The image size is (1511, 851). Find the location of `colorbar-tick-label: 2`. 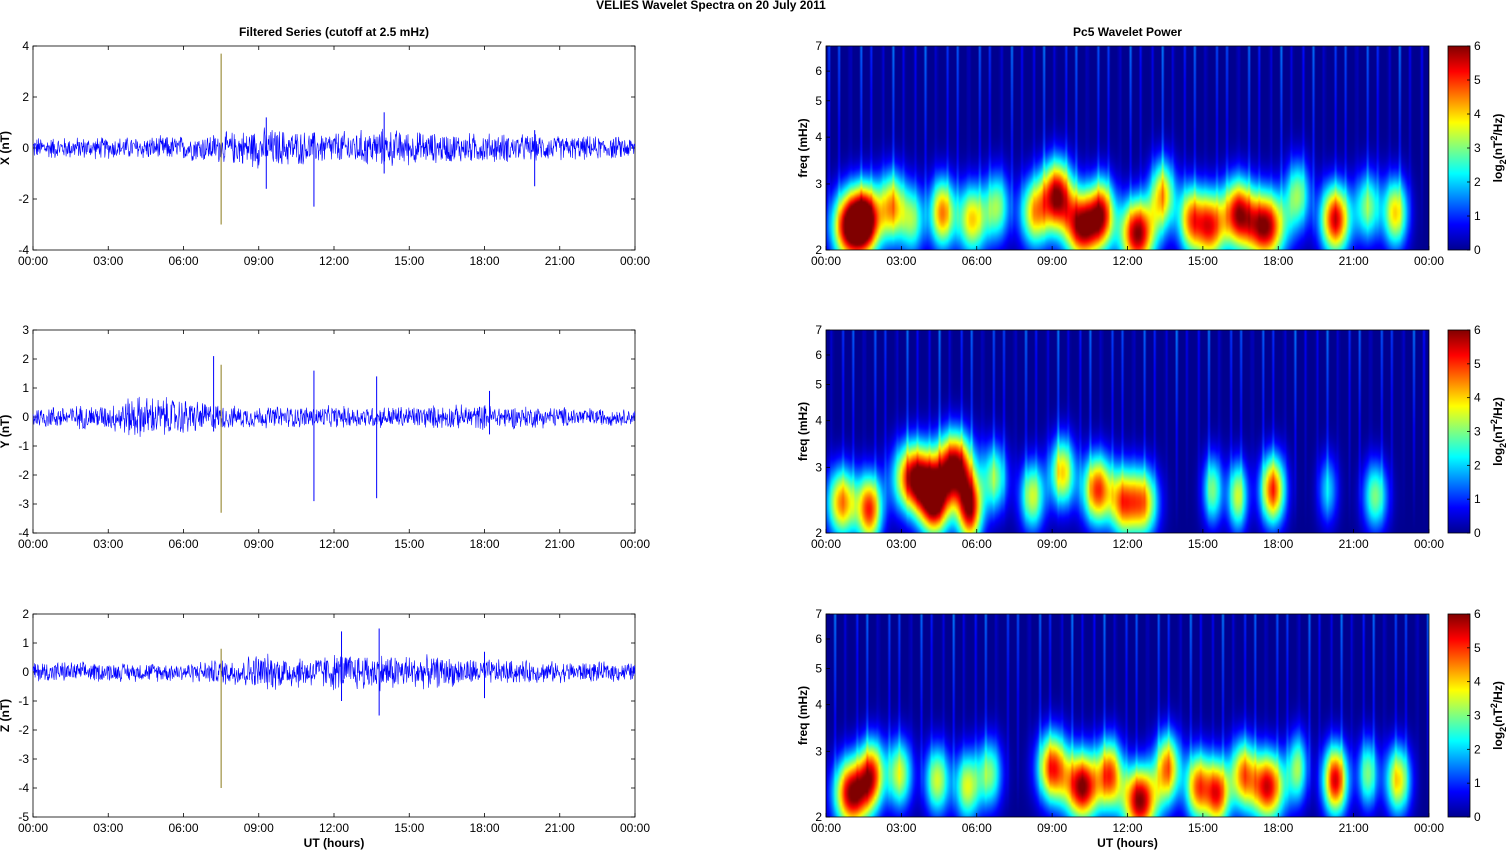

colorbar-tick-label: 2 is located at coordinates (1477, 749).